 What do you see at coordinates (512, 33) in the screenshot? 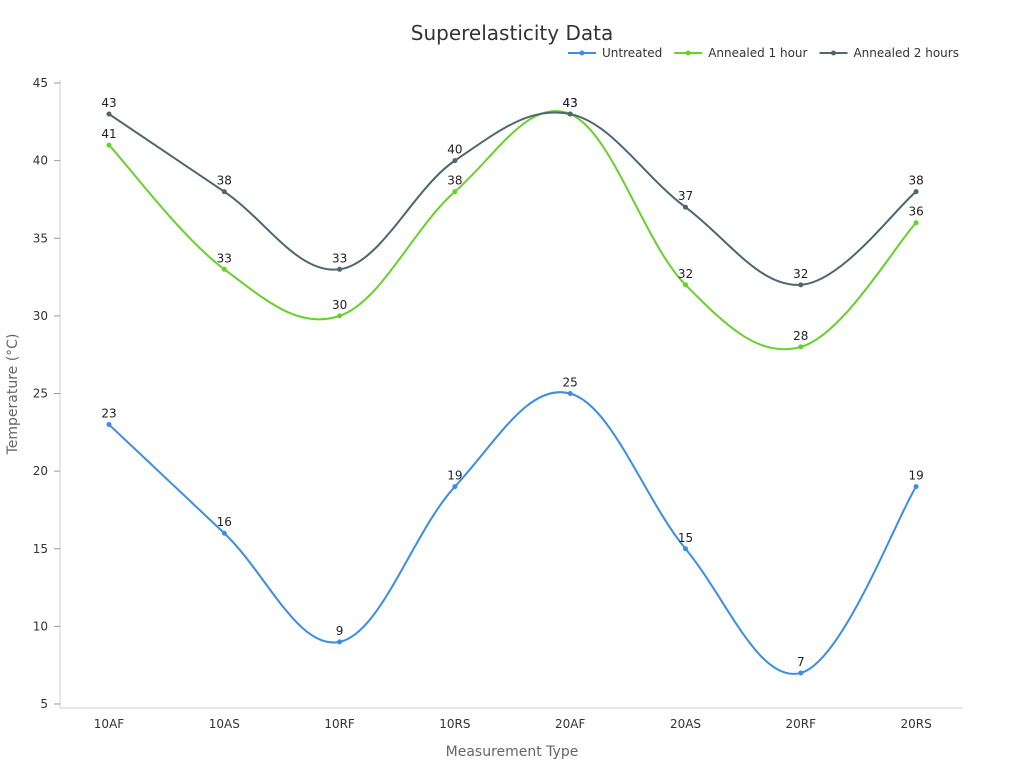
I see `chart-title: Superelasticity Data` at bounding box center [512, 33].